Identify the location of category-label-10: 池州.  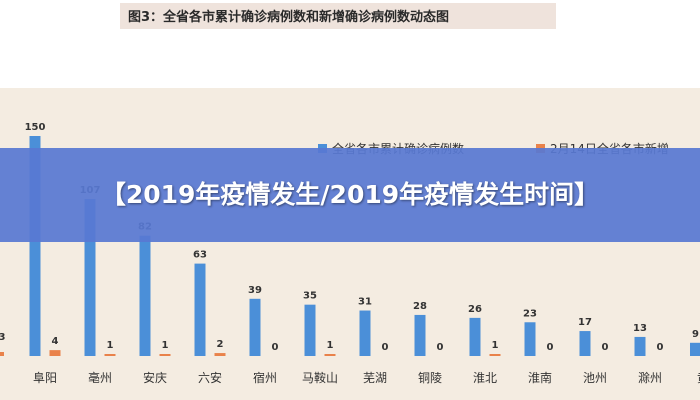
(595, 378).